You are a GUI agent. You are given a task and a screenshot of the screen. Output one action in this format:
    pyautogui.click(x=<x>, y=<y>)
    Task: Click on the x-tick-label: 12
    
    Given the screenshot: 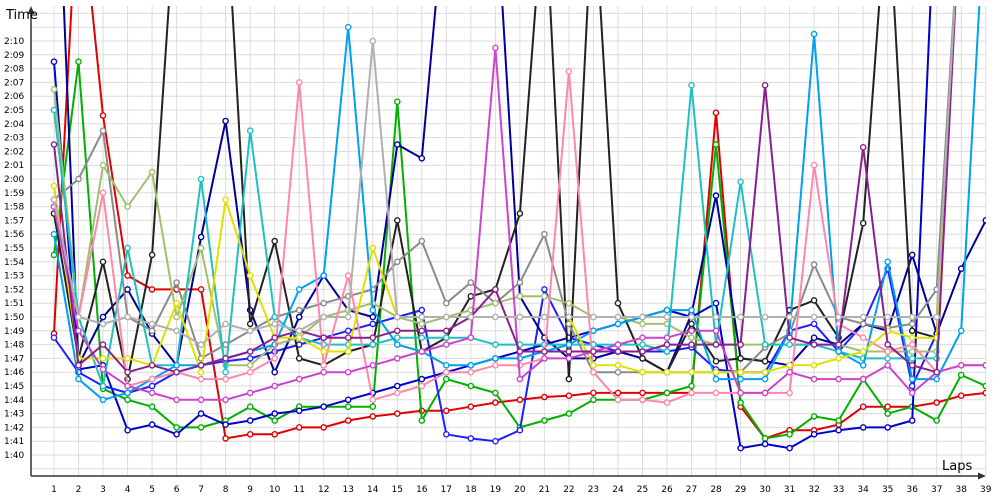 What is the action you would take?
    pyautogui.click(x=323, y=490)
    